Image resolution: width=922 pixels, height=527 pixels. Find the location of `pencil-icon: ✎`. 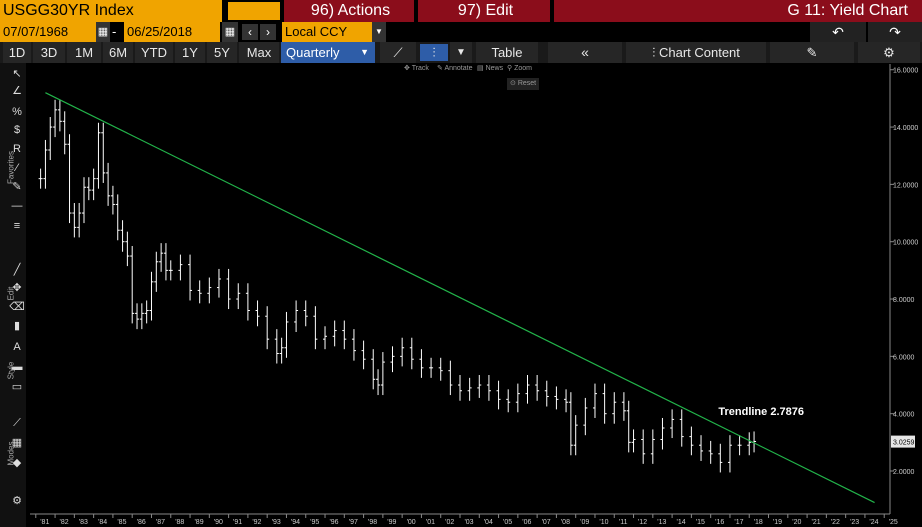

pencil-icon: ✎ is located at coordinates (17, 187).